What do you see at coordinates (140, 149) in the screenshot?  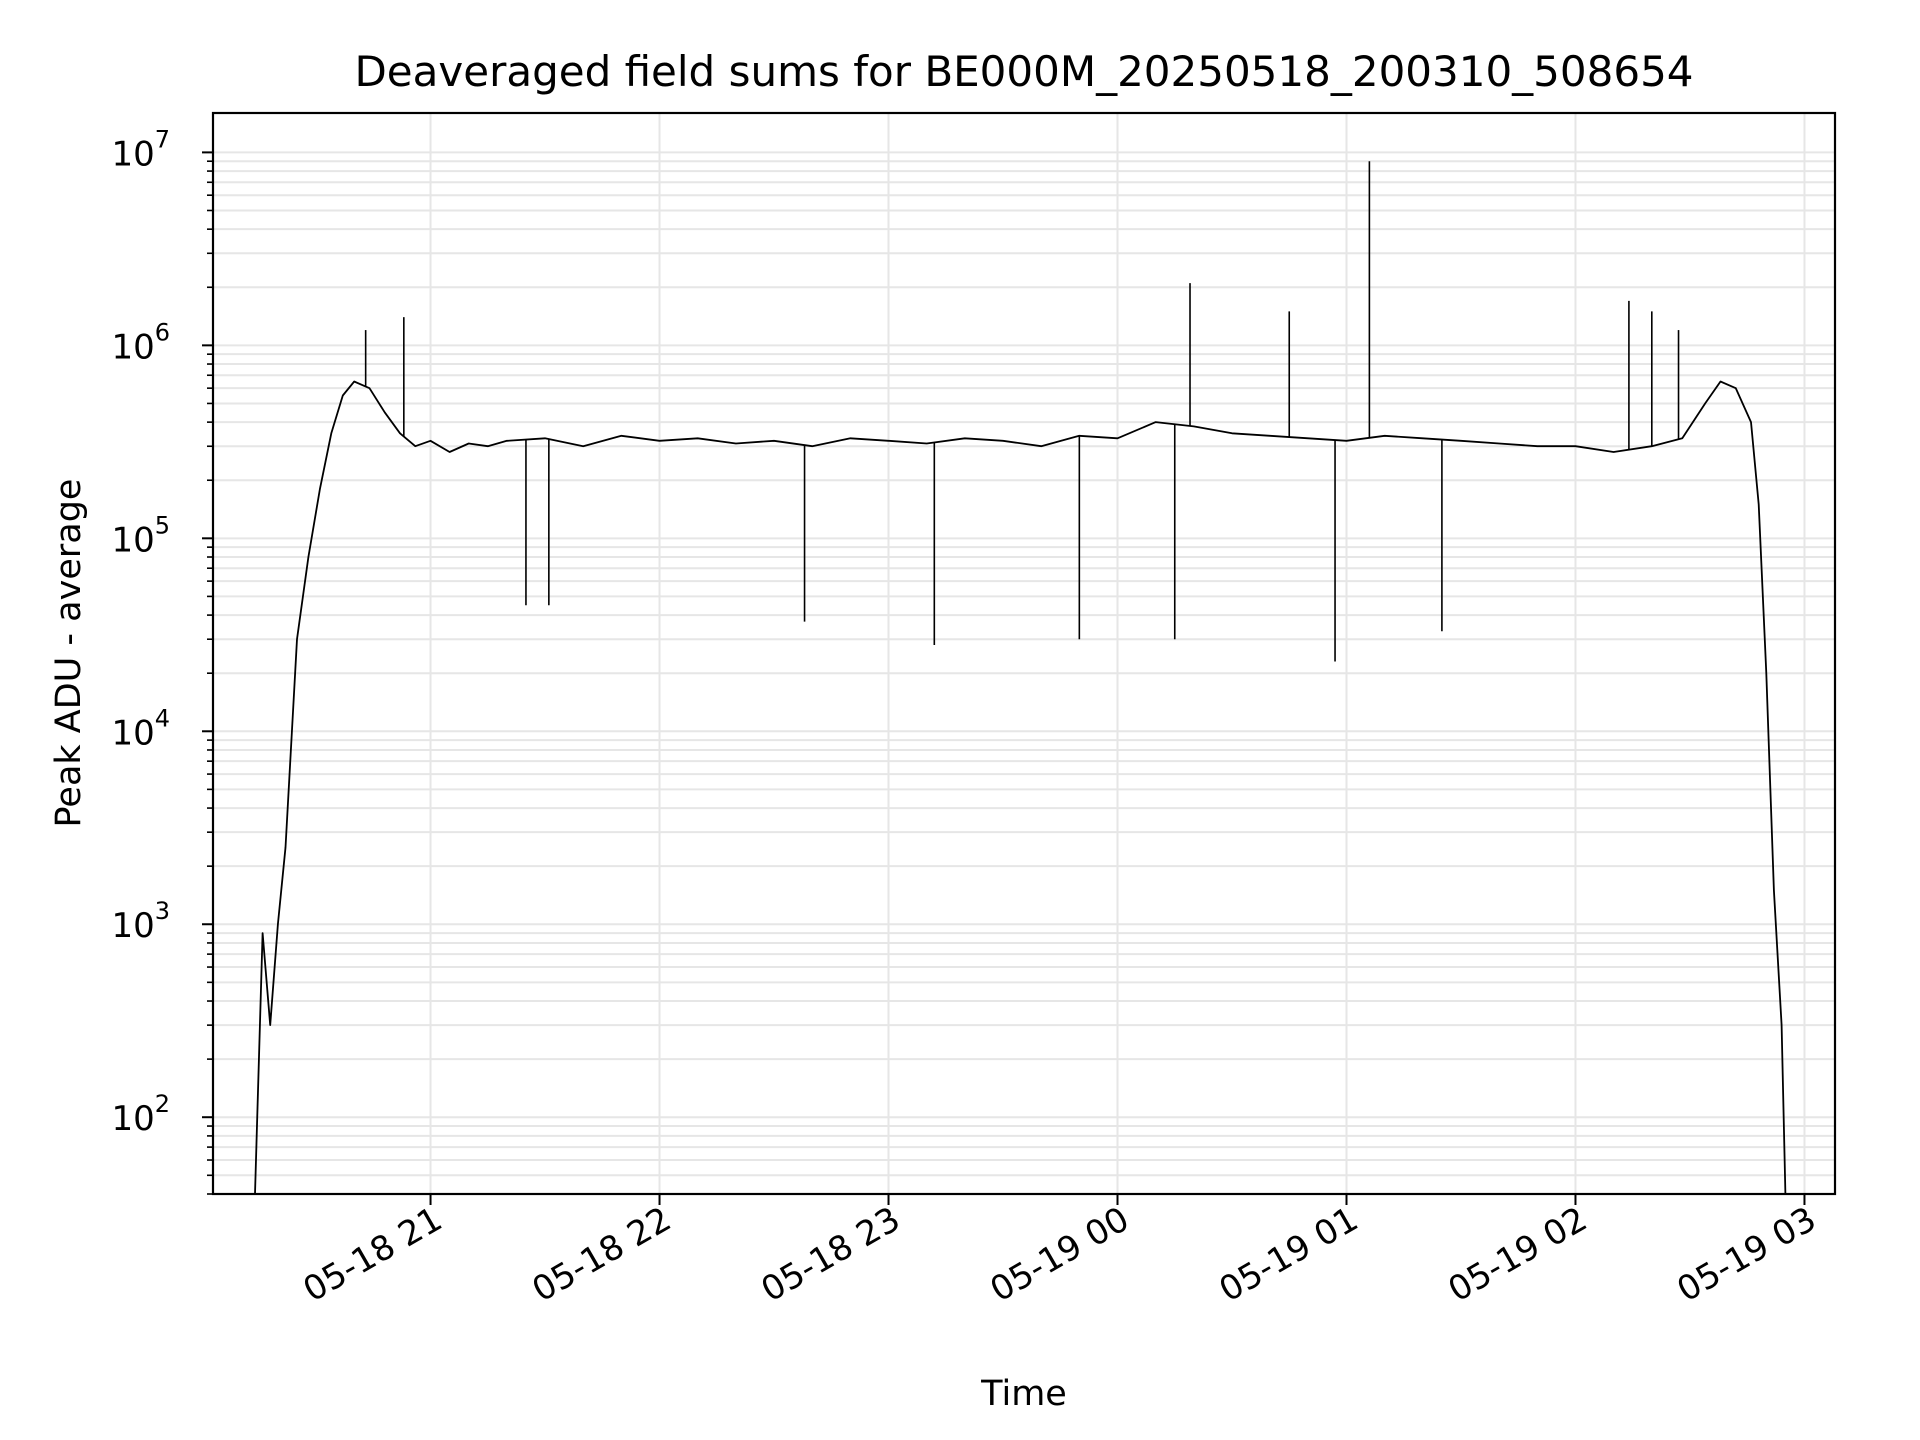 I see `y-tick-label: 10⁷` at bounding box center [140, 149].